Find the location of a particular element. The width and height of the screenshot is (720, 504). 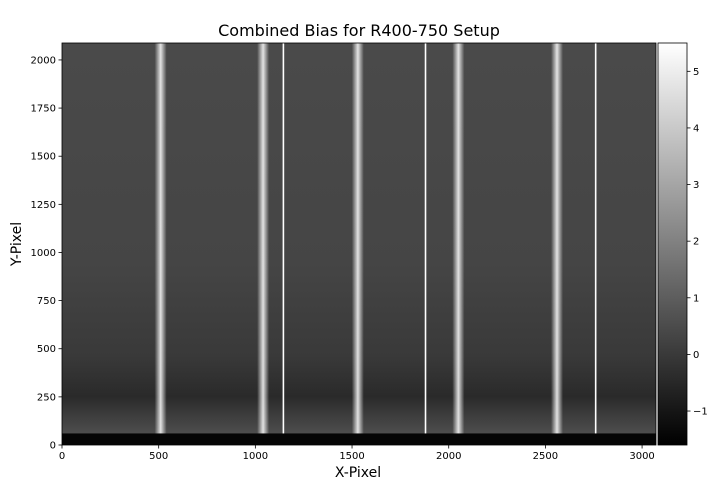

x-tick-label: 1000 is located at coordinates (255, 456).